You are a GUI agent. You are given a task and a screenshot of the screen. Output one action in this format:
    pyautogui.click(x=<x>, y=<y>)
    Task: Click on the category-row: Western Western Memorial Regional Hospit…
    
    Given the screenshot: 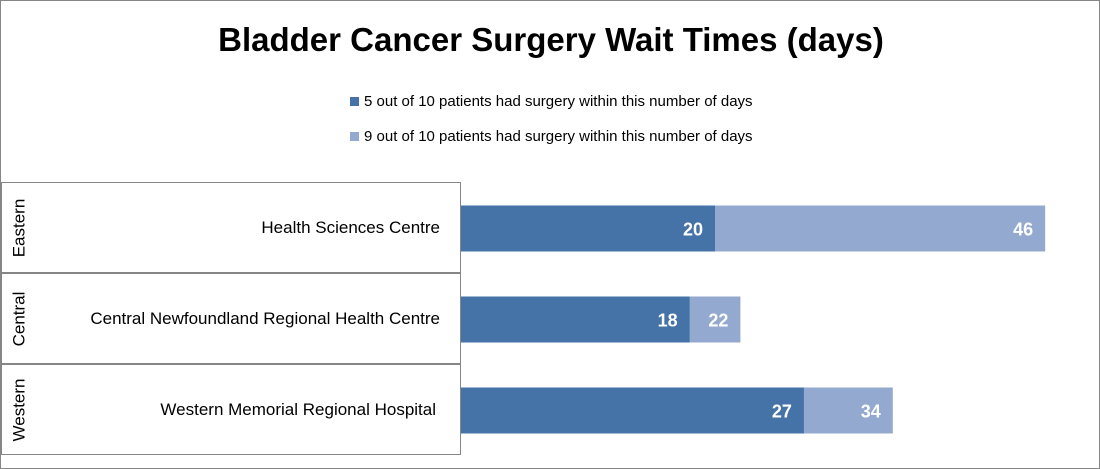 What is the action you would take?
    pyautogui.click(x=231, y=409)
    